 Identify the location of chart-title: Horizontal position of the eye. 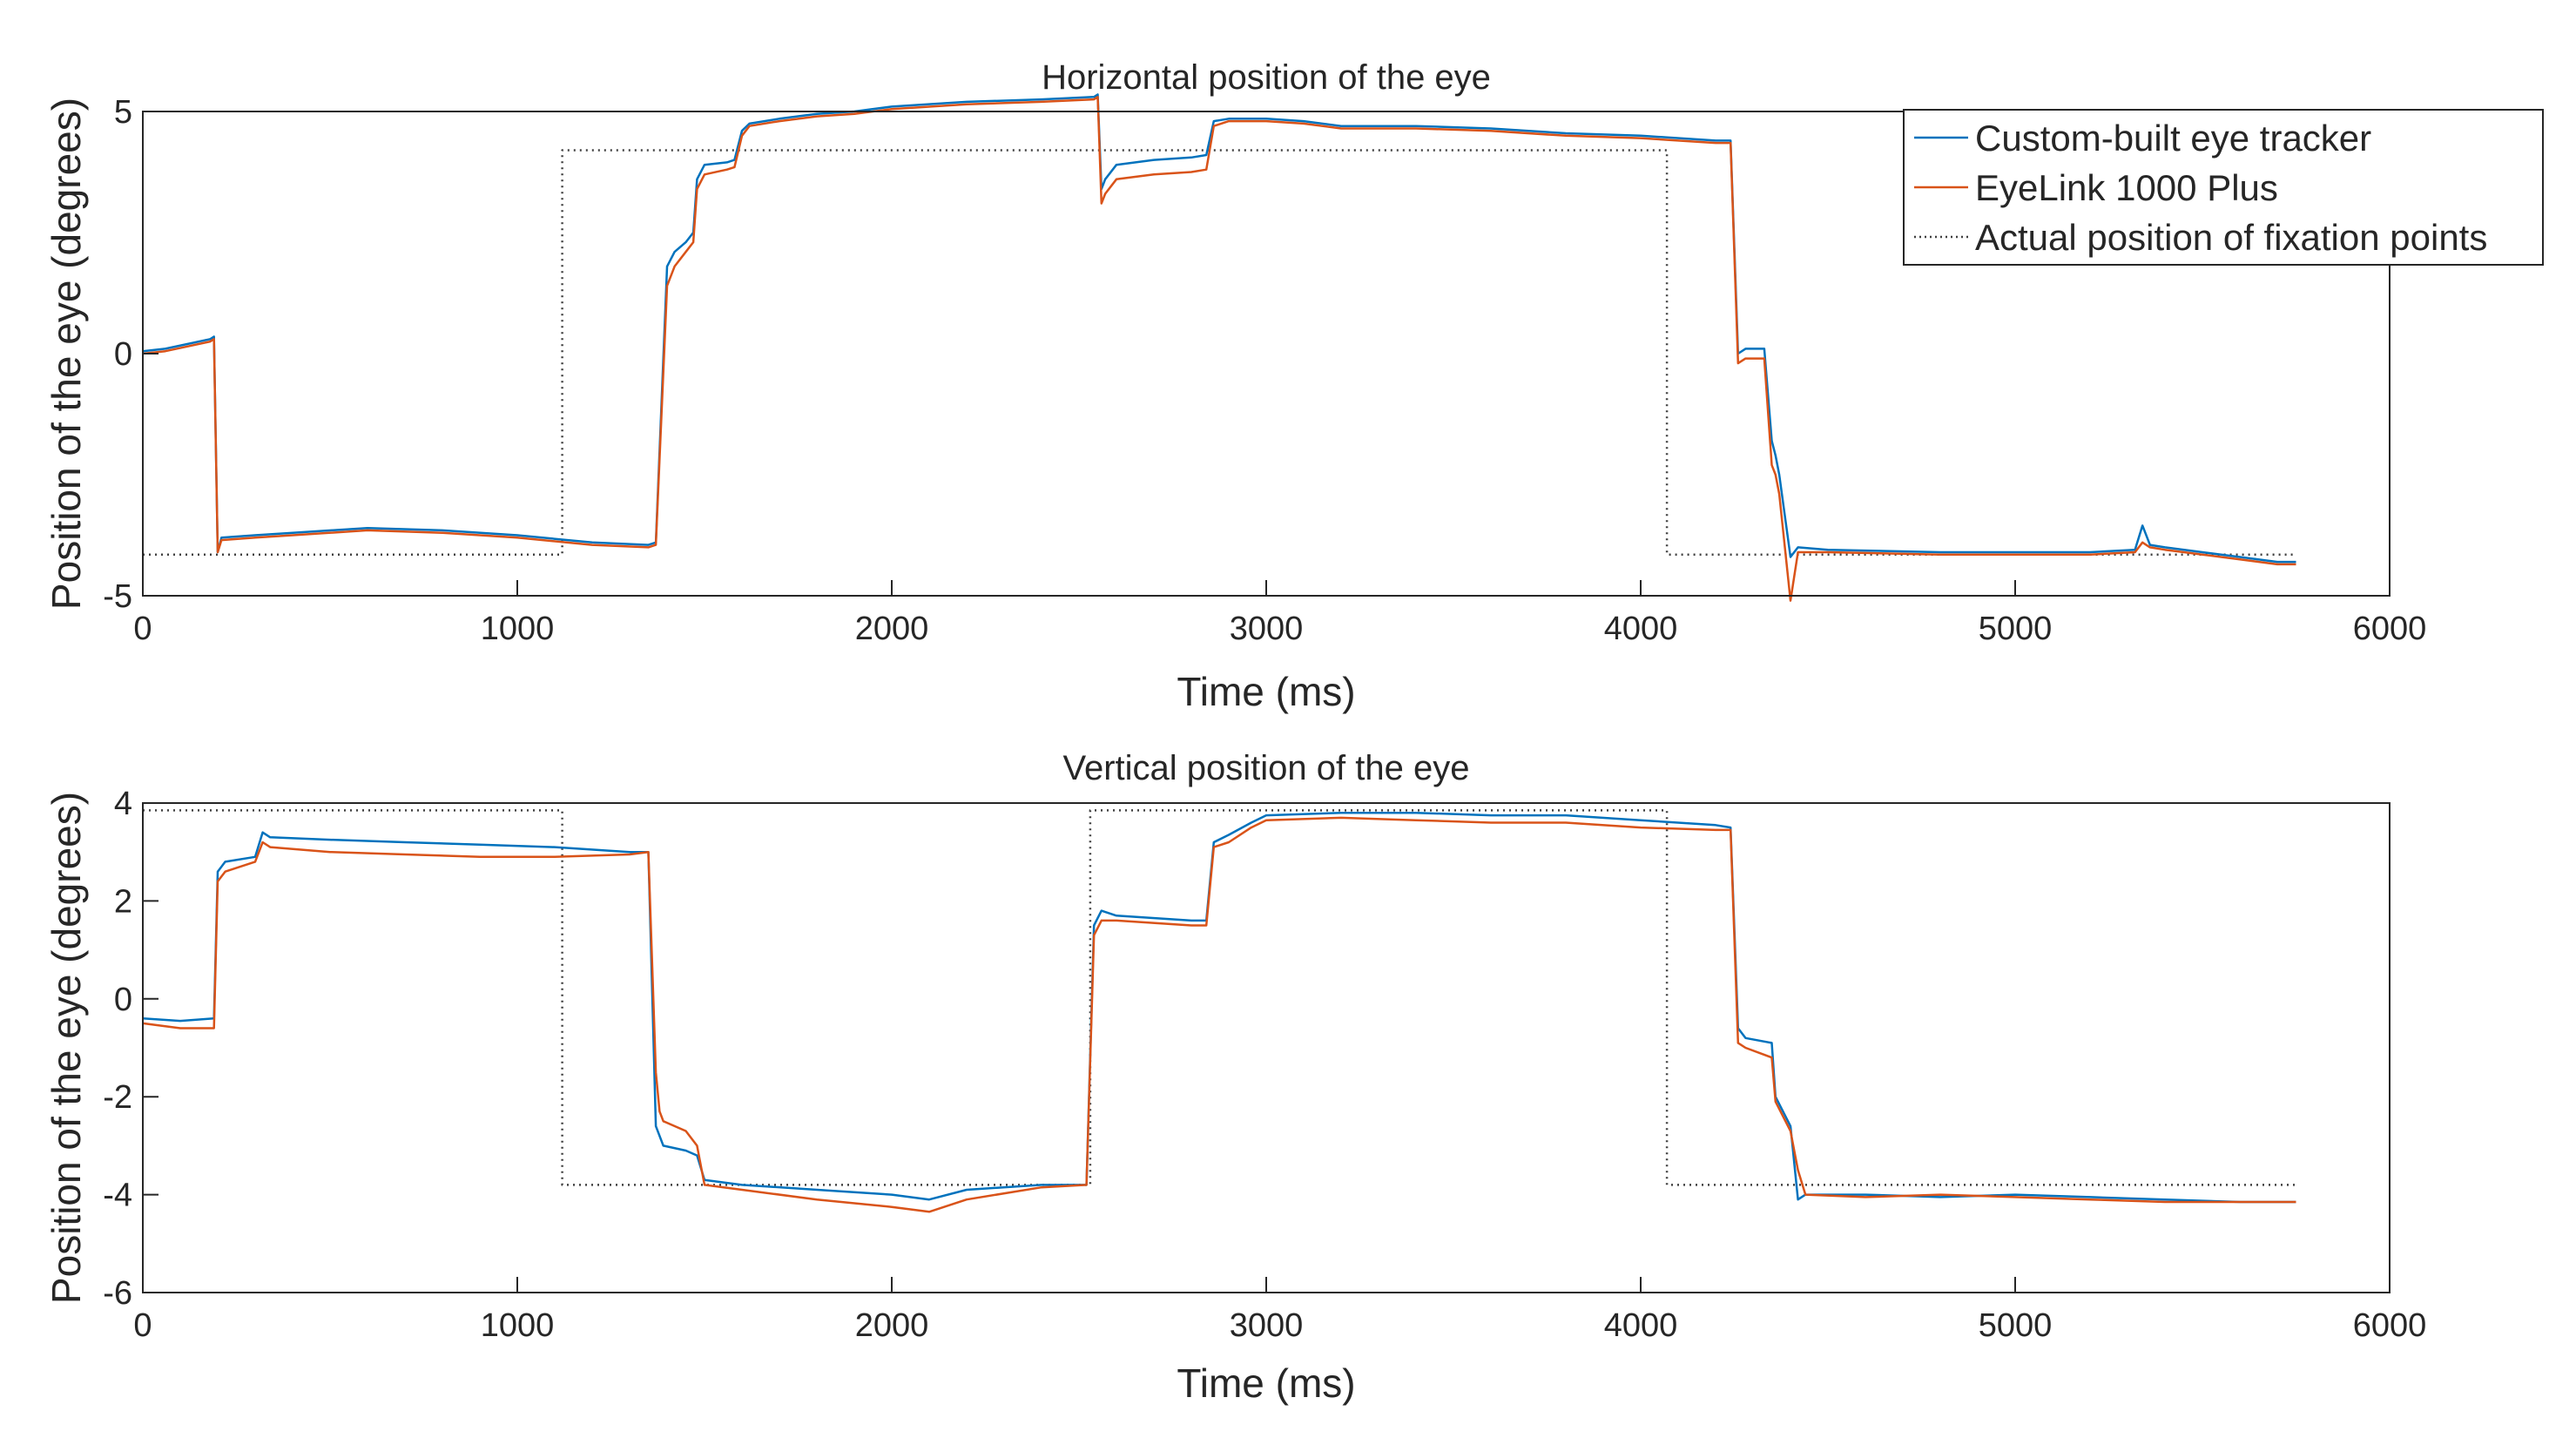
(1266, 77).